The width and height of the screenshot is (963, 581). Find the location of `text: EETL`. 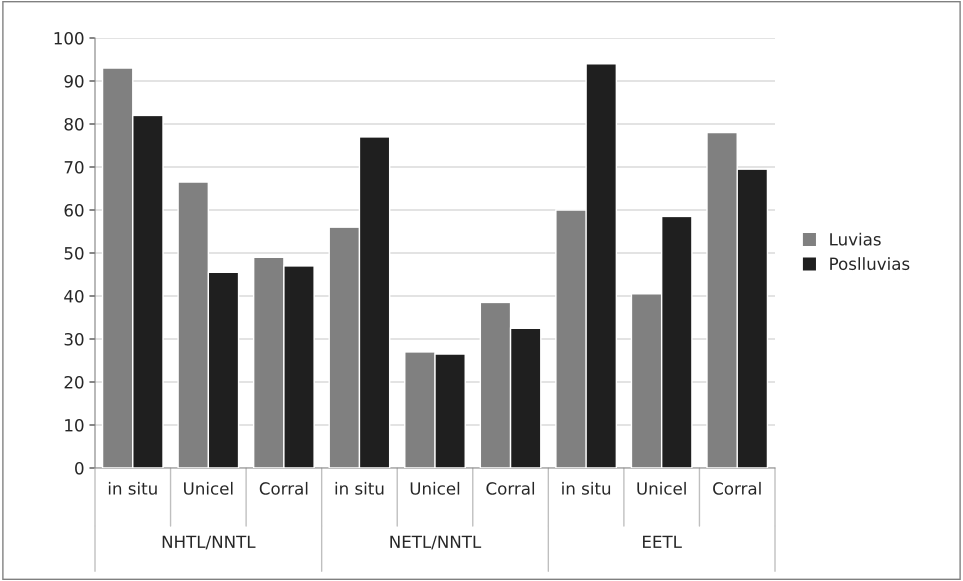

text: EETL is located at coordinates (662, 542).